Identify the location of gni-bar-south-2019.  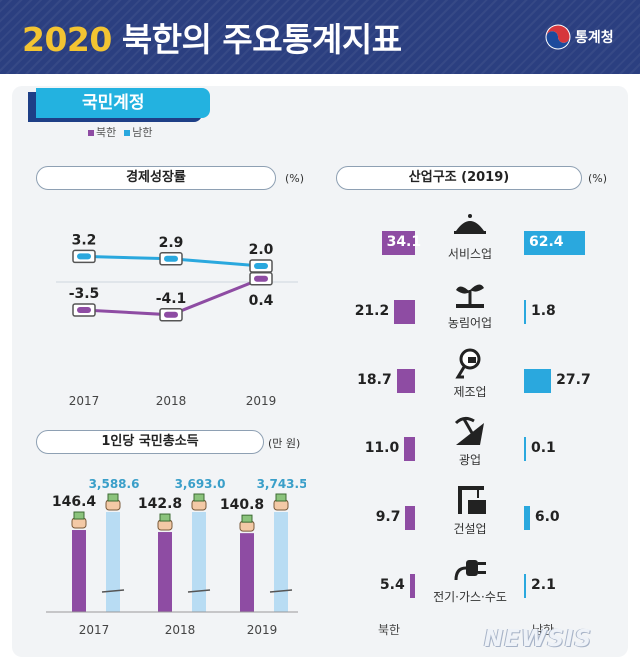
(281, 562).